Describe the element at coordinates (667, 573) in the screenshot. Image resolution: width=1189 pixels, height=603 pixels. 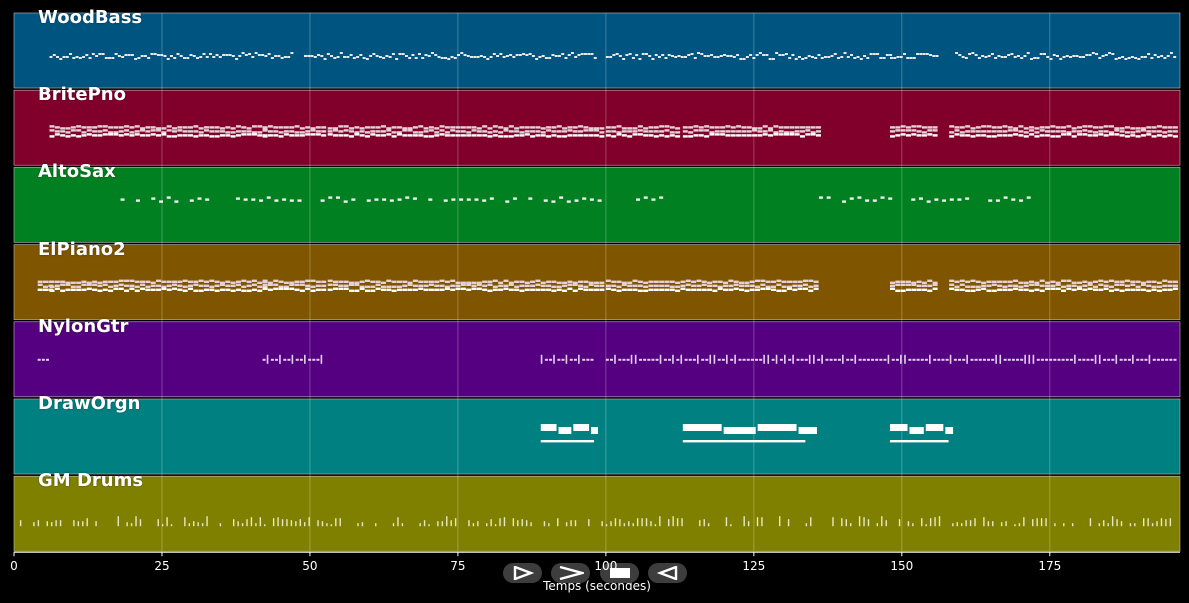
I see `back-button` at that location.